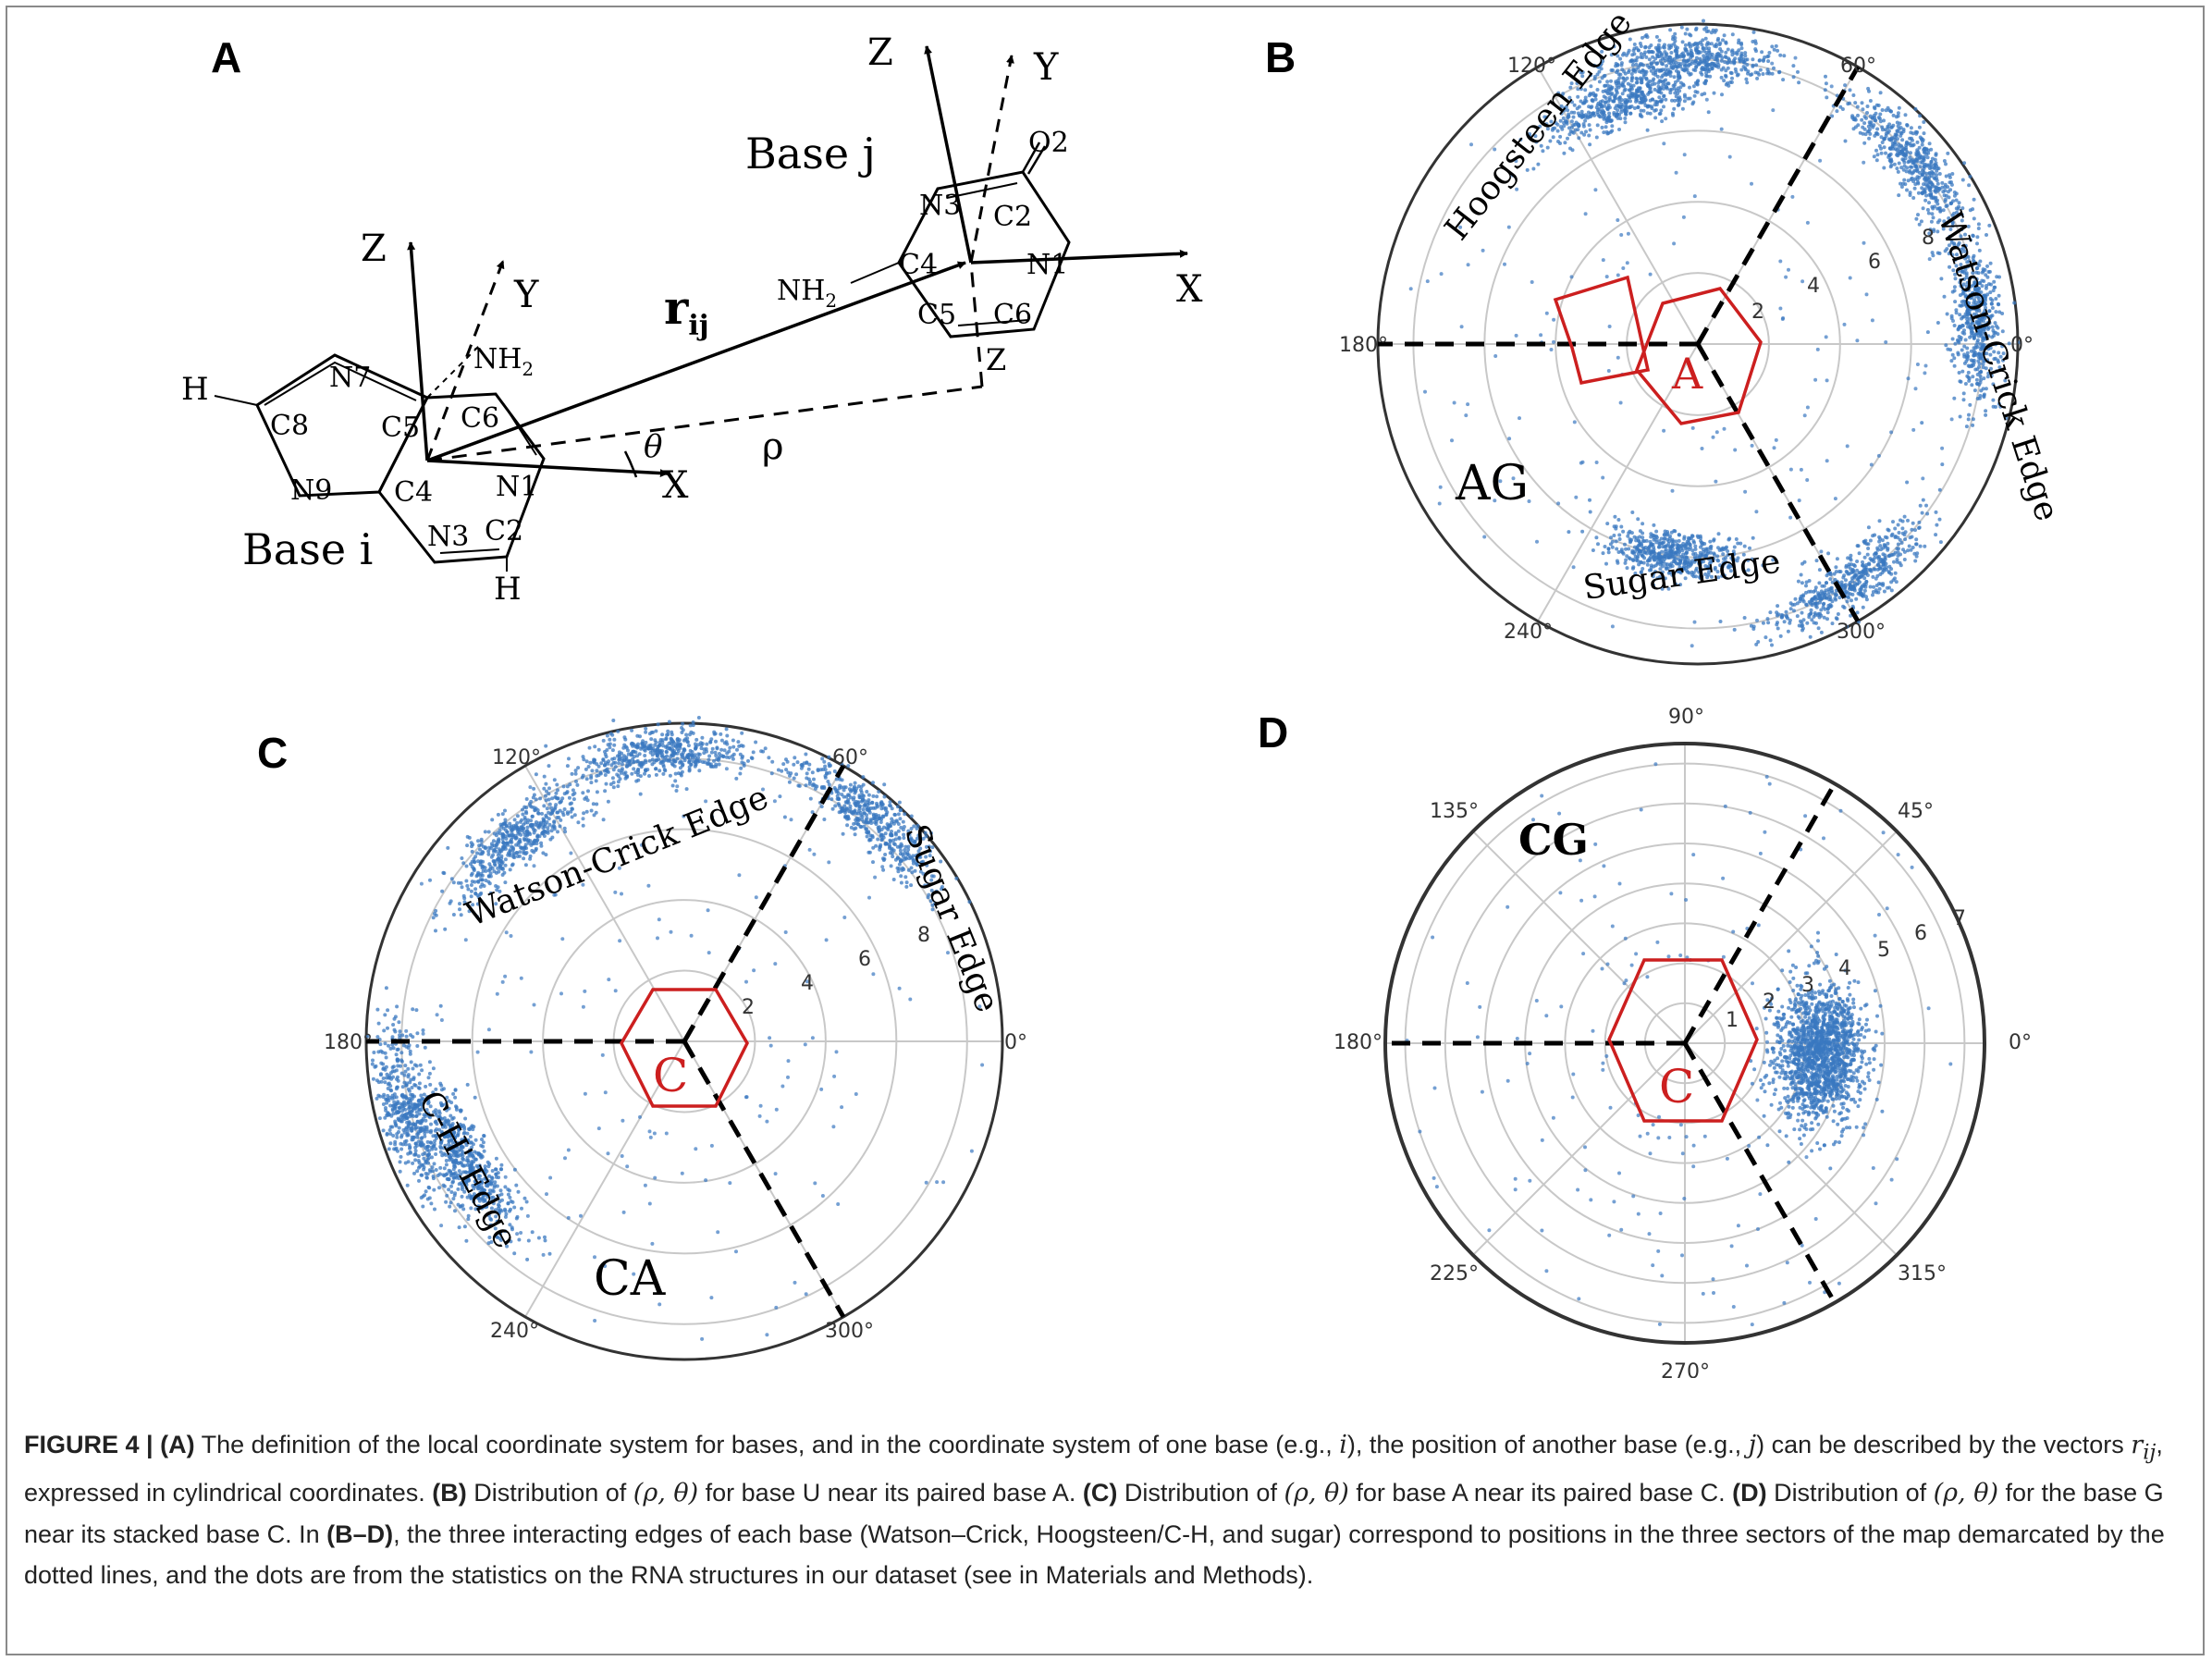 The width and height of the screenshot is (2212, 1661). I want to click on atom-n1-j: N1, so click(1047, 265).